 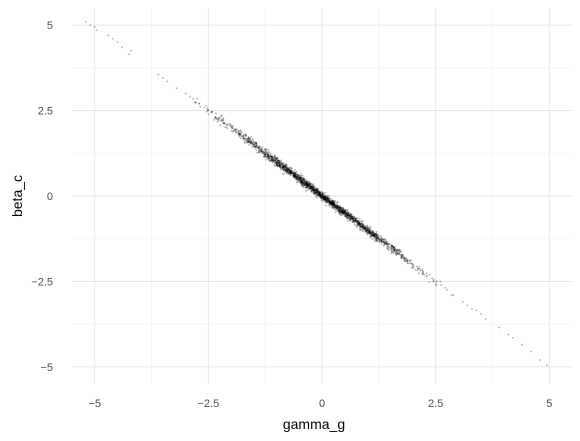 What do you see at coordinates (42, 282) in the screenshot?
I see `y-tick-label: −2.5` at bounding box center [42, 282].